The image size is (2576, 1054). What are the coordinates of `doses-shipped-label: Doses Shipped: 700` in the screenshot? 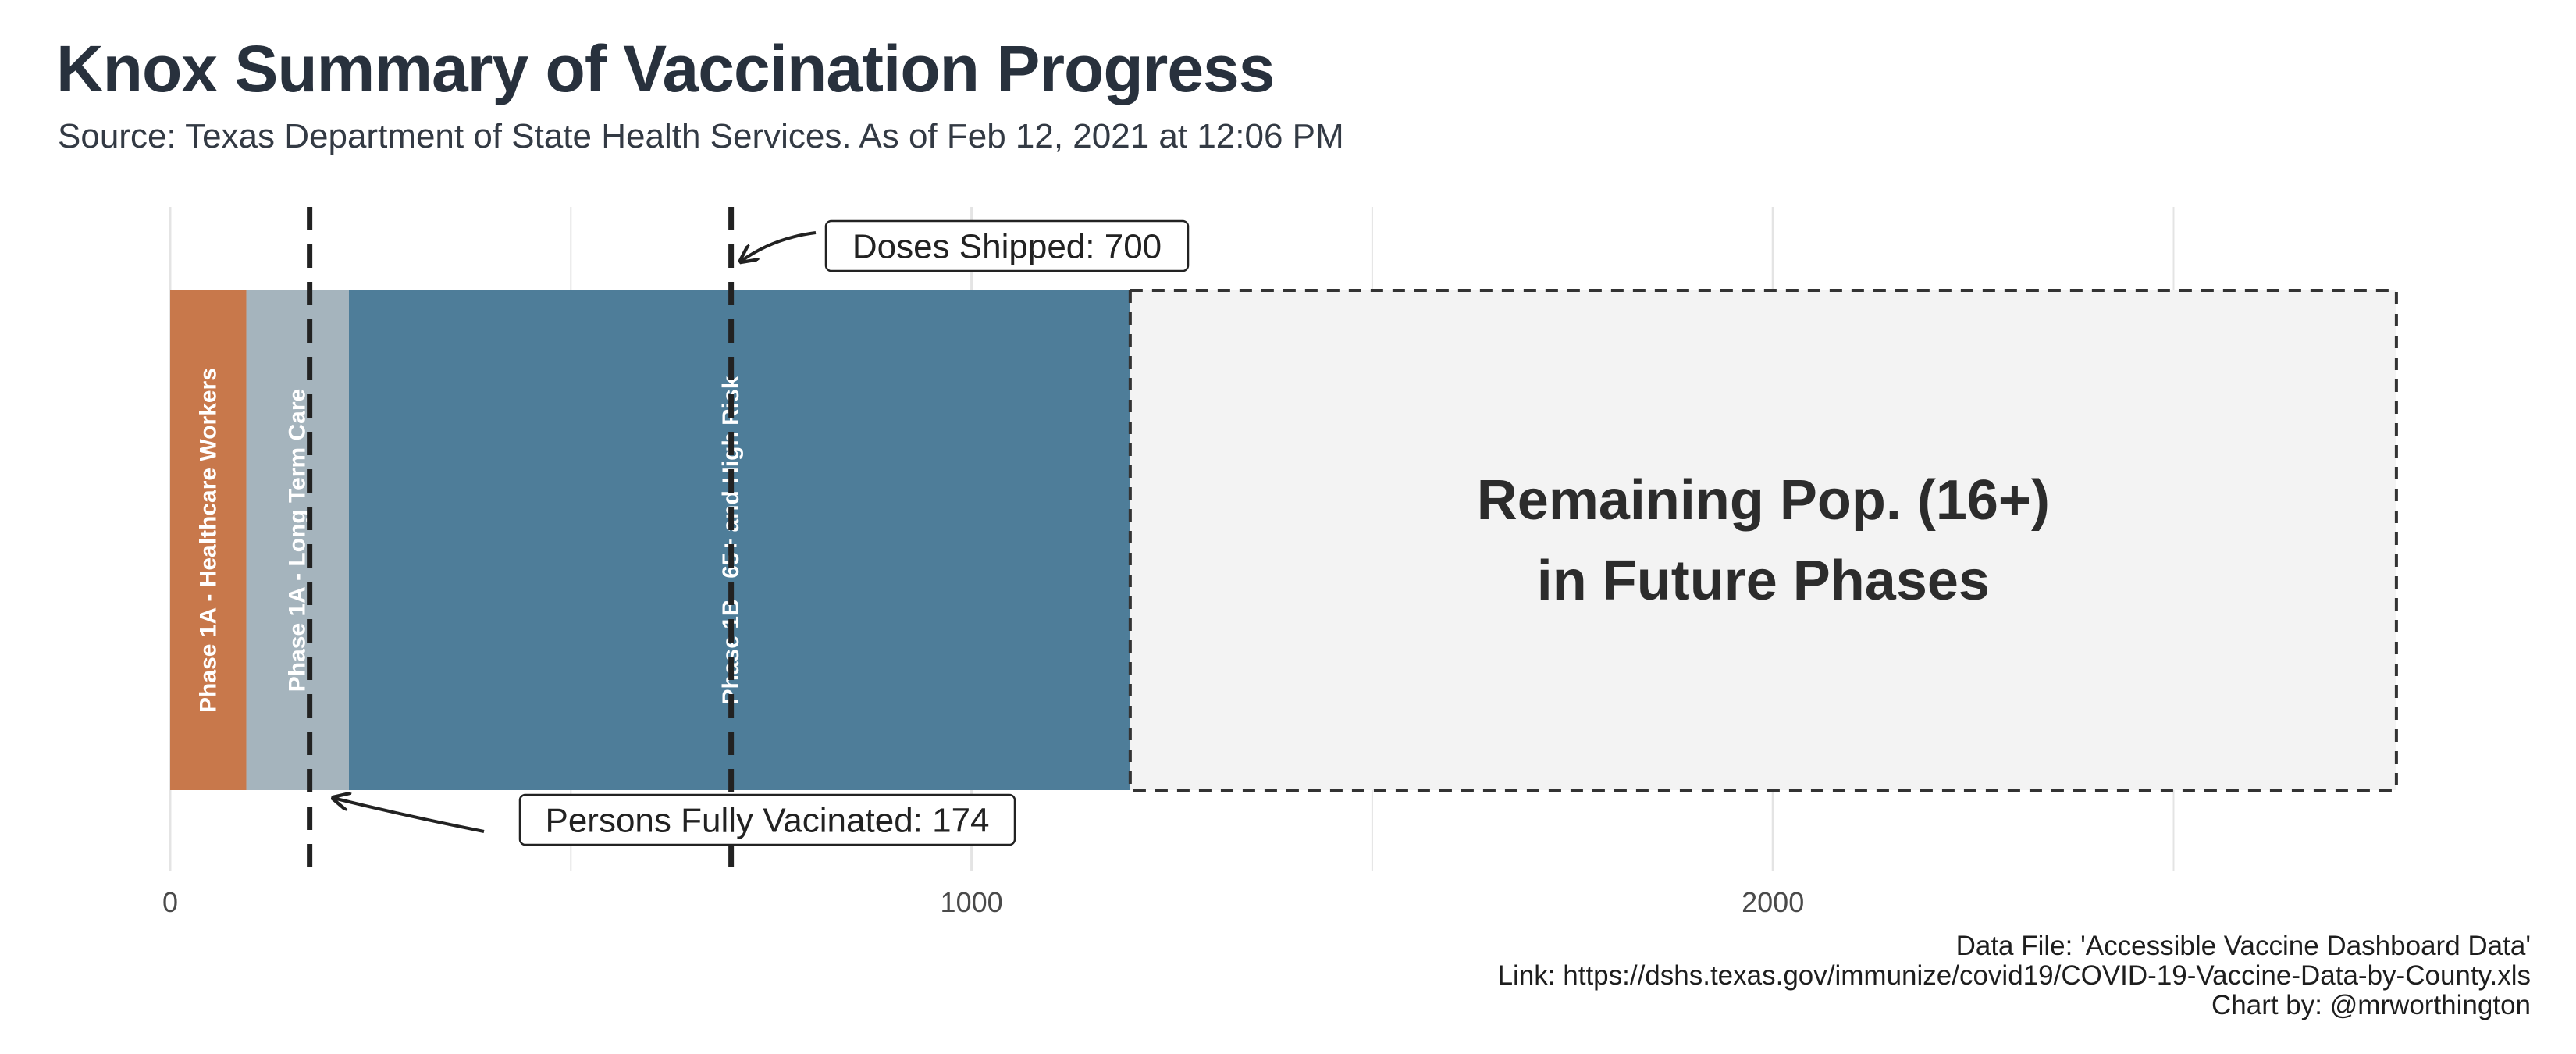 It's located at (1007, 247).